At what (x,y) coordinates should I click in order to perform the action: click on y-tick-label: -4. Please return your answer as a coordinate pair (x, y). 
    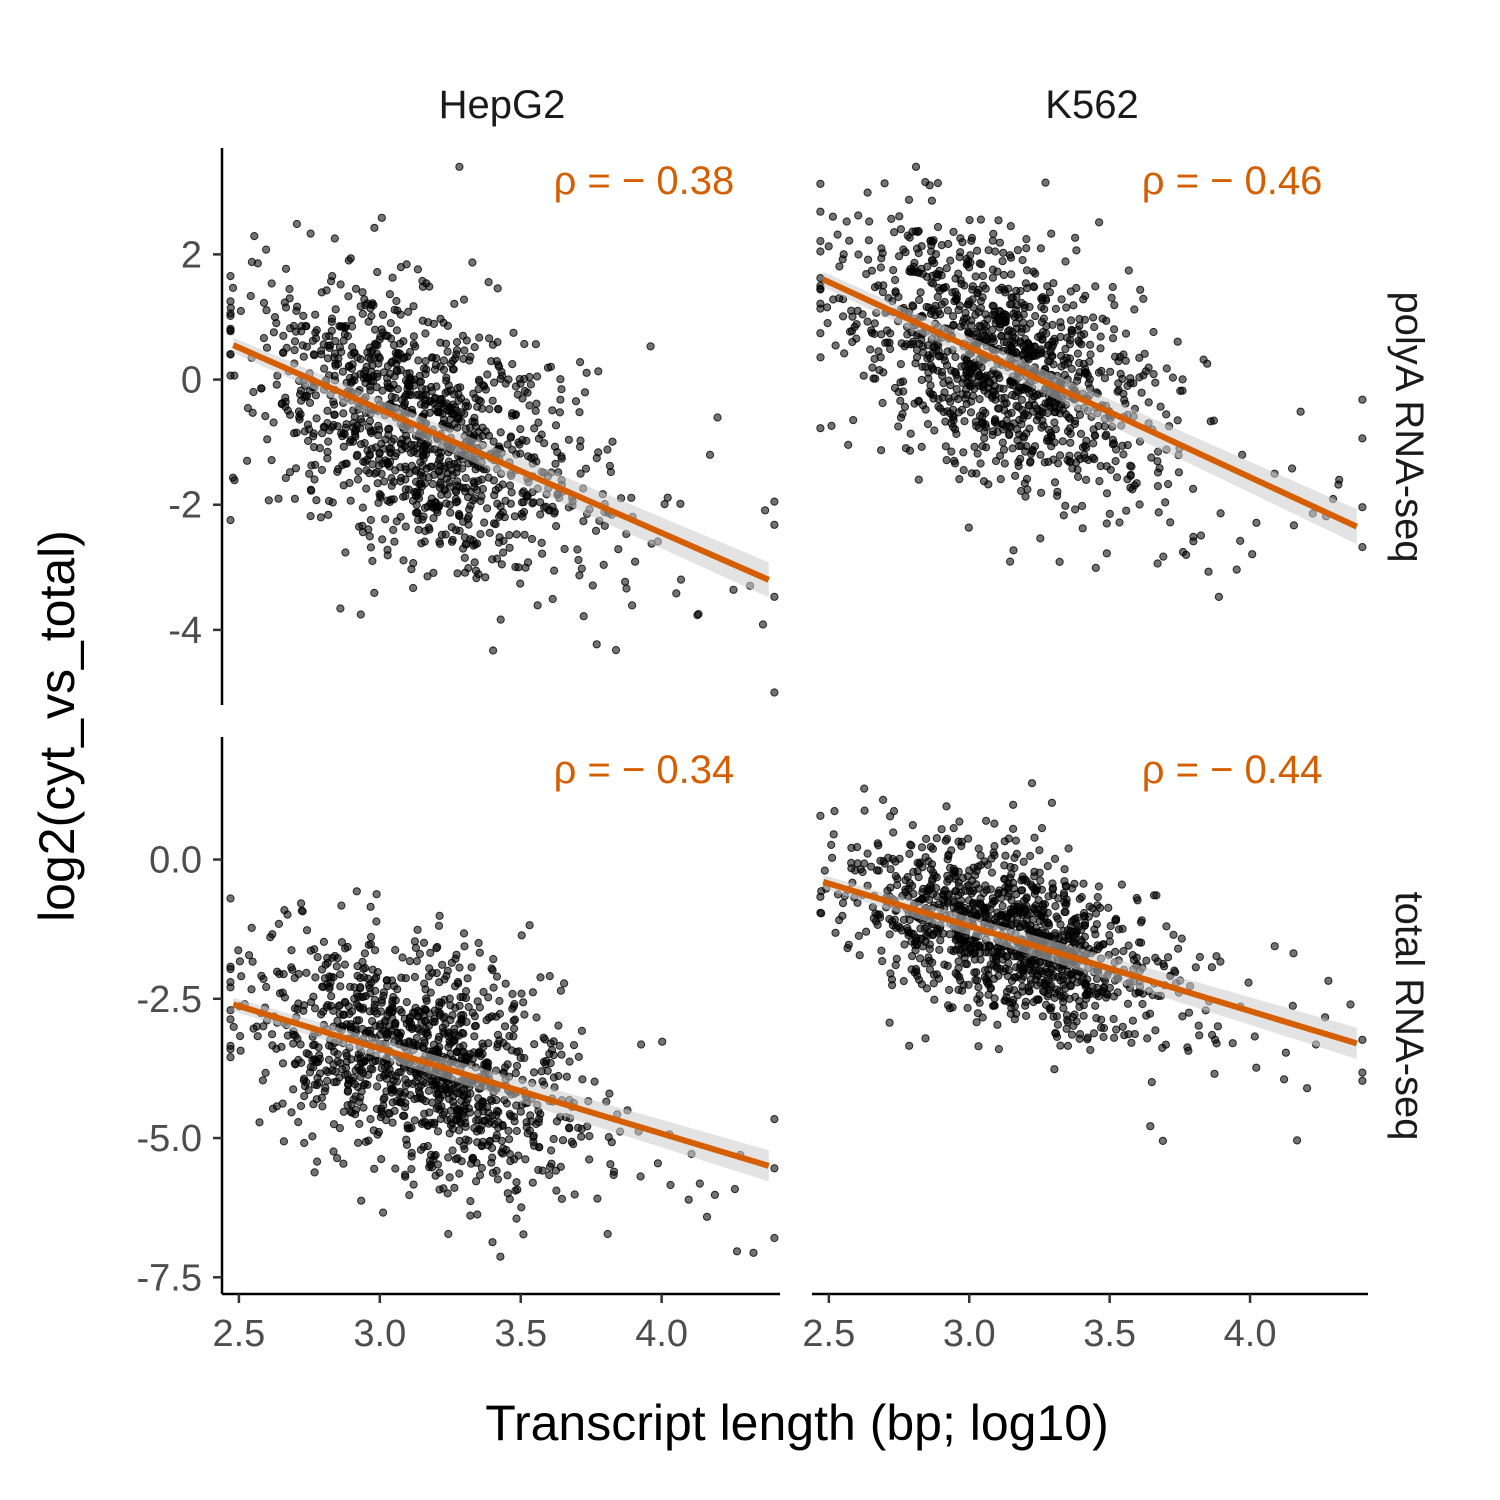
    Looking at the image, I should click on (185, 631).